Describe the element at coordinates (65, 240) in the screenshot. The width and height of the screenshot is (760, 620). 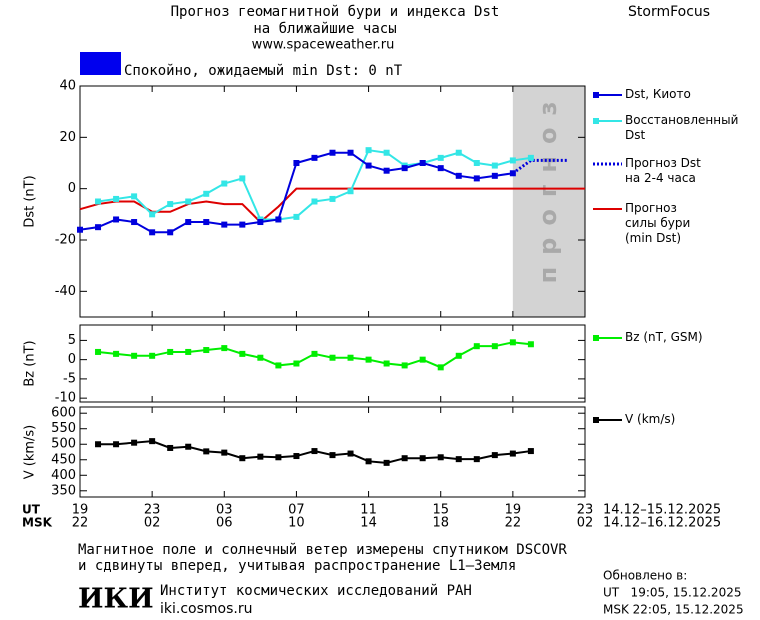
I see `y-tick-label: -20` at that location.